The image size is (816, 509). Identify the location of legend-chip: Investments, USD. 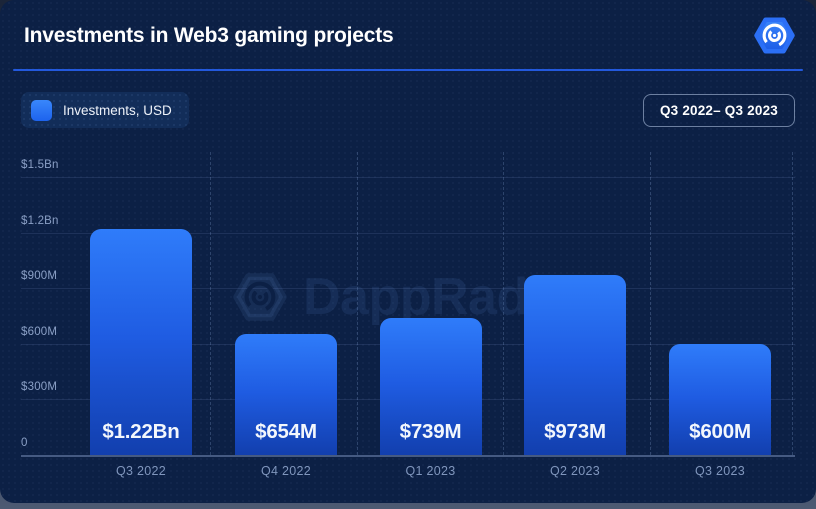
(105, 110).